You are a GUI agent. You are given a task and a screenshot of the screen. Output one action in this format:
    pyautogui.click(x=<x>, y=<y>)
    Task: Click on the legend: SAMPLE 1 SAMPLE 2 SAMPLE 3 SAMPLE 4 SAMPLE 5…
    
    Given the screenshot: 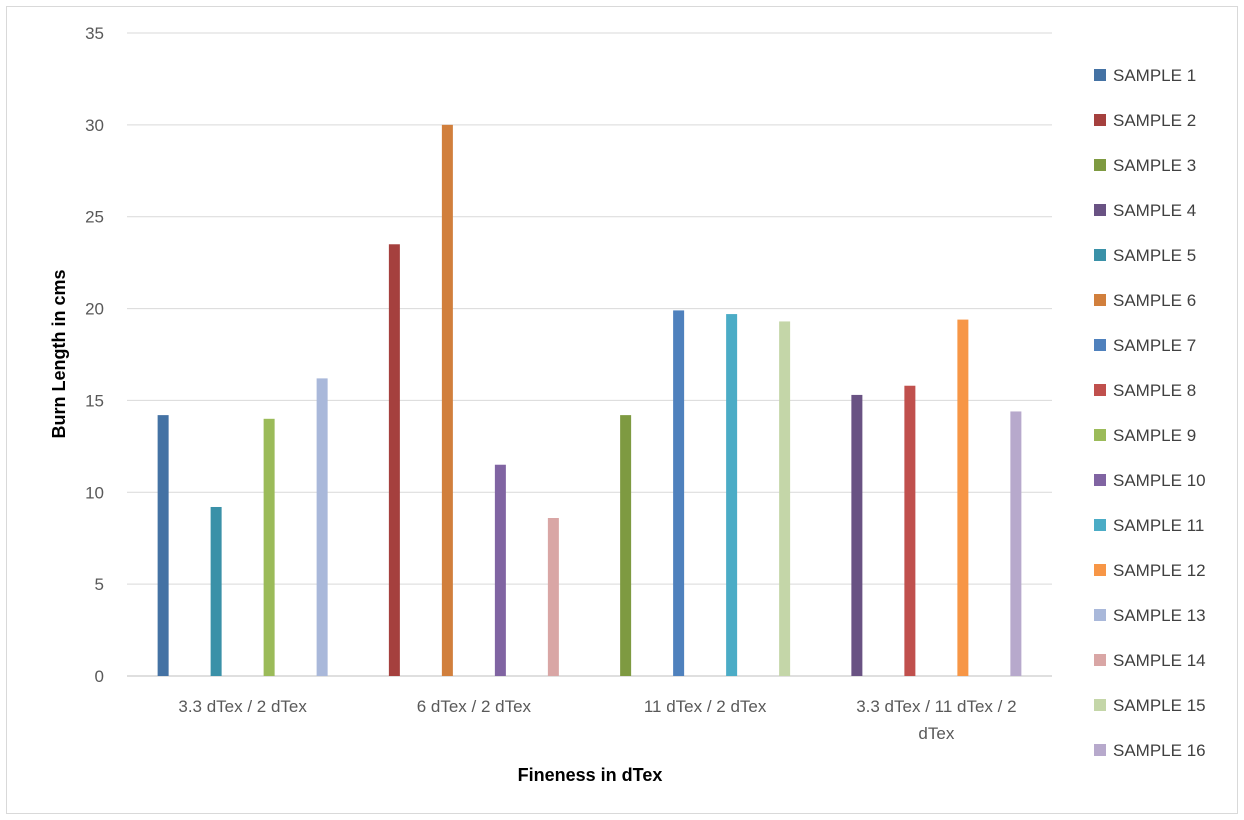 What is the action you would take?
    pyautogui.click(x=1150, y=413)
    